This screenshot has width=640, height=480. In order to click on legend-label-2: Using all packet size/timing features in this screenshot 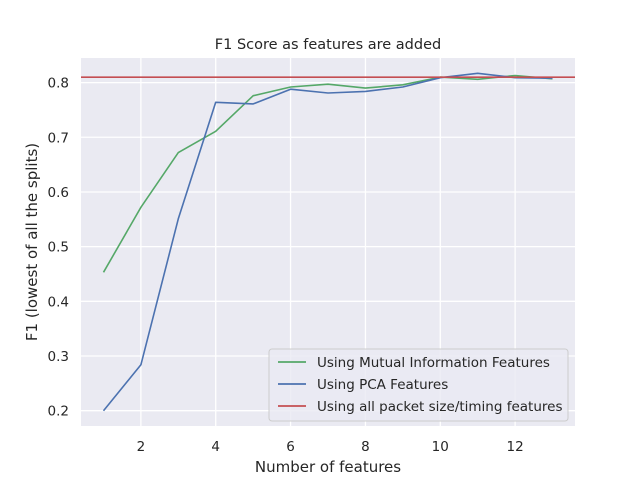, I will do `click(440, 407)`.